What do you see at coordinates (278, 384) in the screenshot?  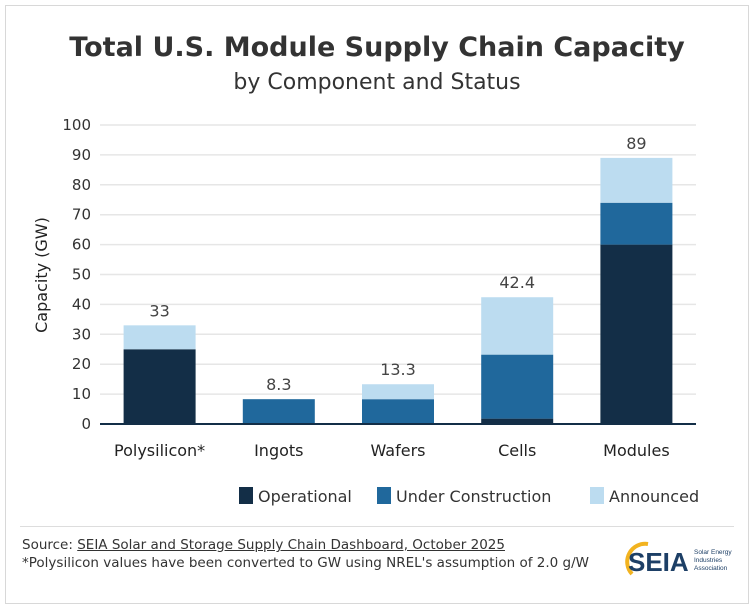 I see `total-label: 8.3` at bounding box center [278, 384].